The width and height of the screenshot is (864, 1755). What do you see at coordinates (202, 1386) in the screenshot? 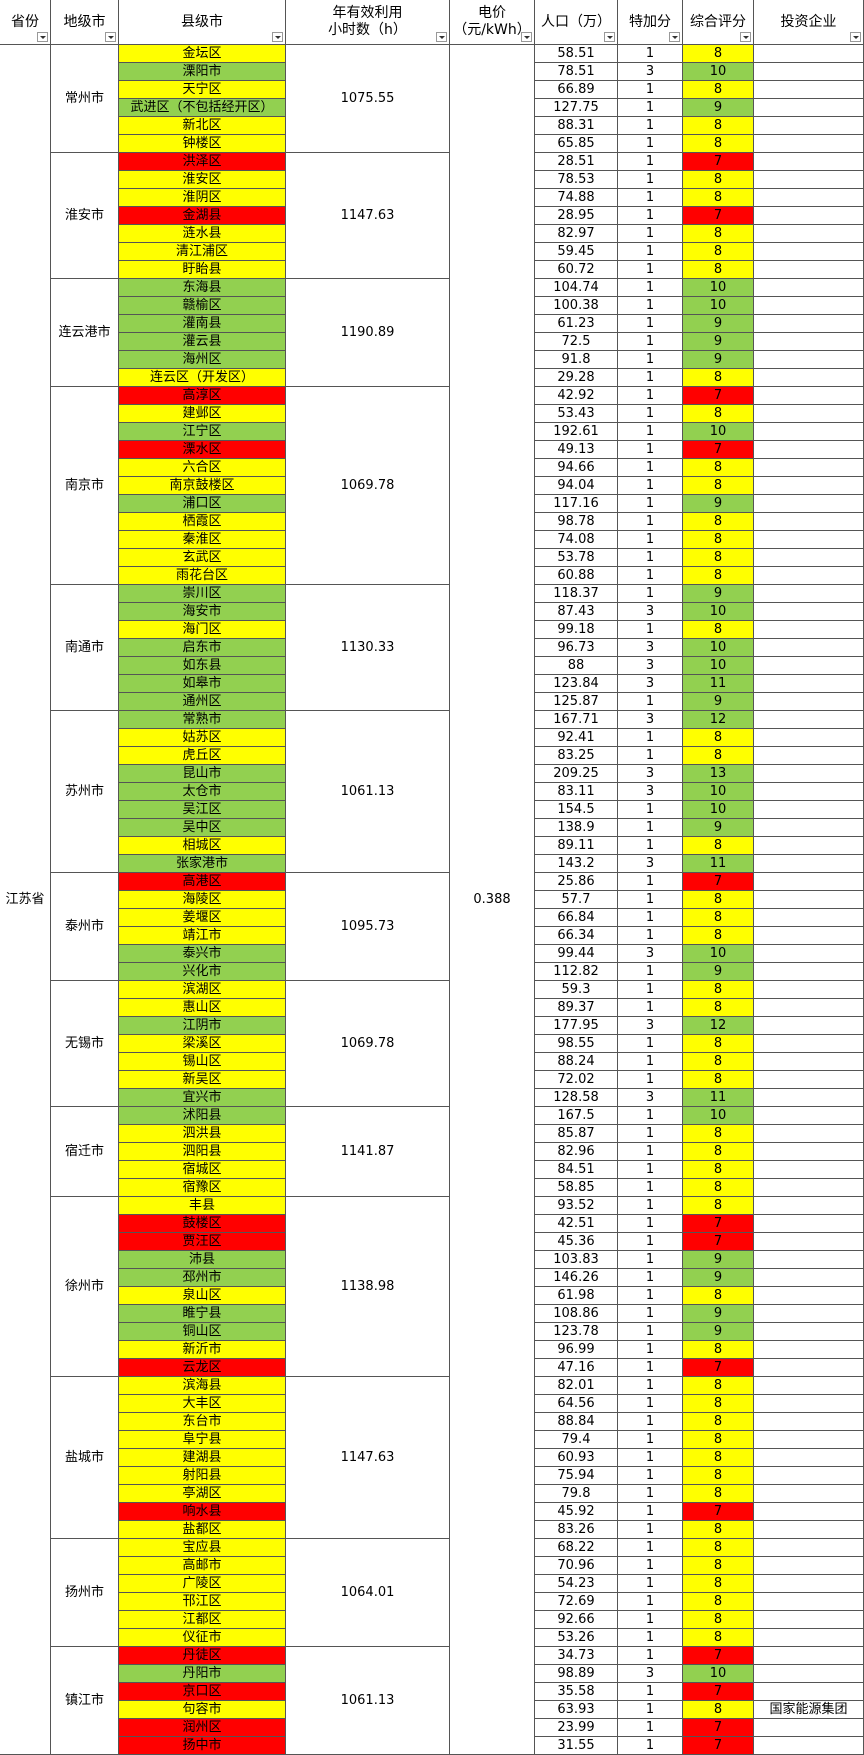
I see `district-cell: 滨海县` at bounding box center [202, 1386].